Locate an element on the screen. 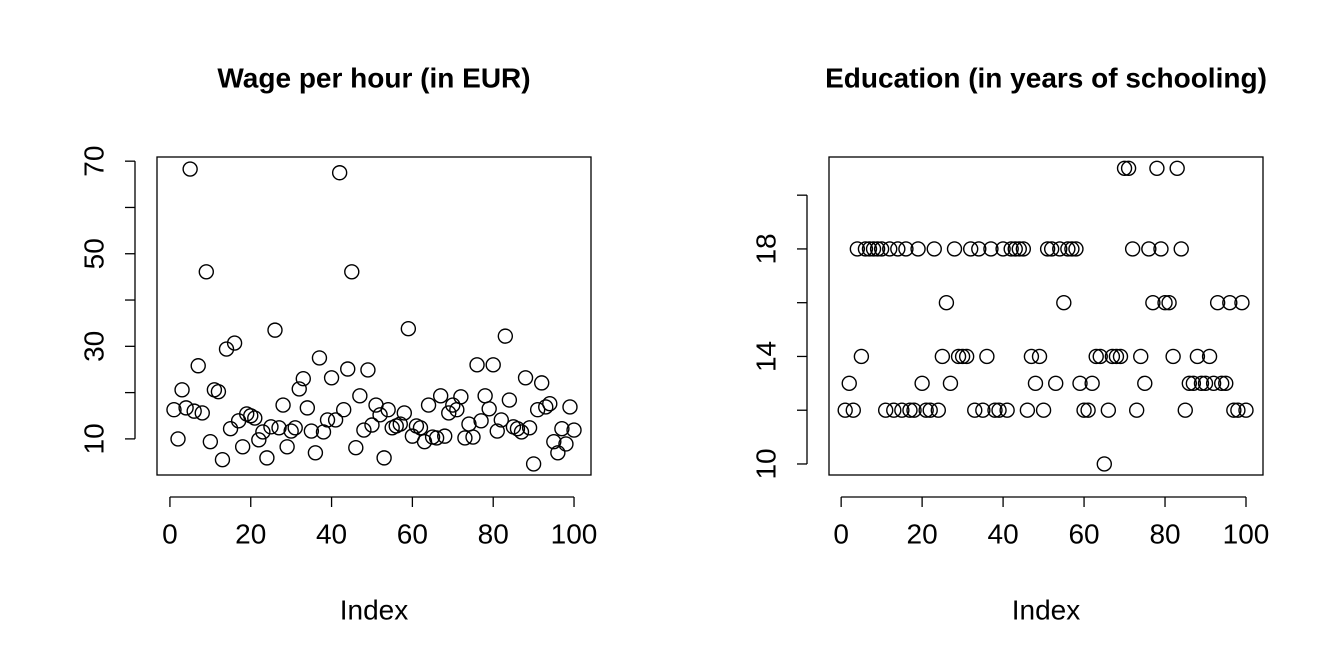 Image resolution: width=1344 pixels, height=672 pixels. x-tick-label: 0 is located at coordinates (841, 533).